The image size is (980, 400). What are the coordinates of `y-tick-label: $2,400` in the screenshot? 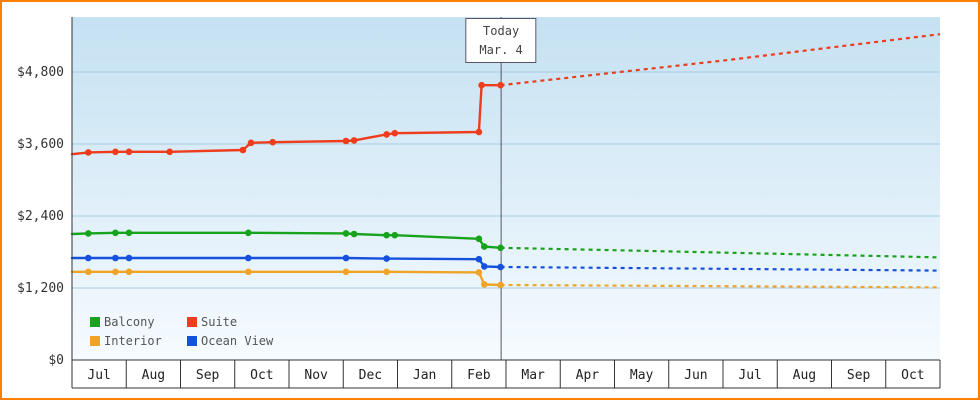 It's located at (40, 216).